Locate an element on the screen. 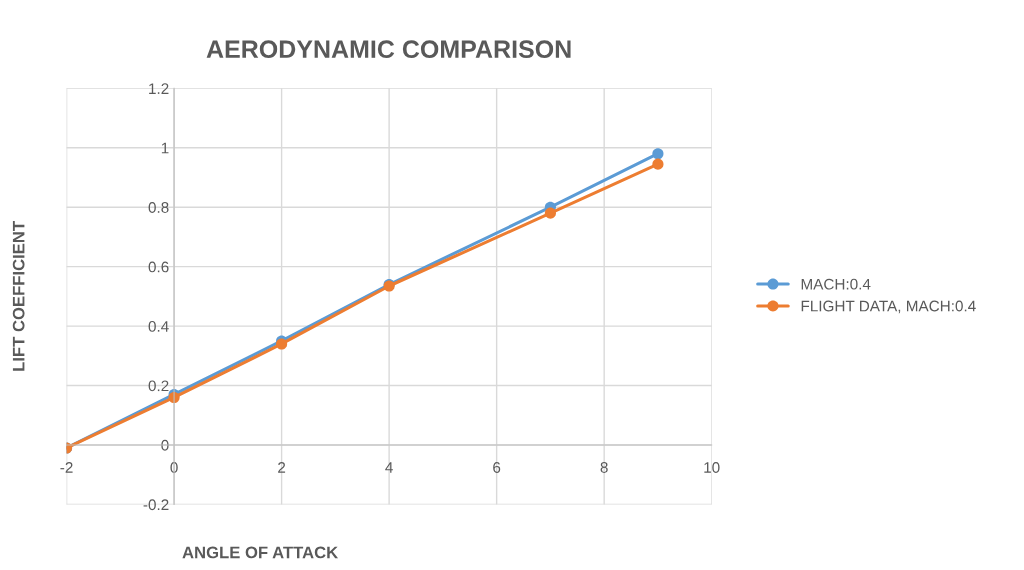  y-tick-label: 0.4 is located at coordinates (158, 326).